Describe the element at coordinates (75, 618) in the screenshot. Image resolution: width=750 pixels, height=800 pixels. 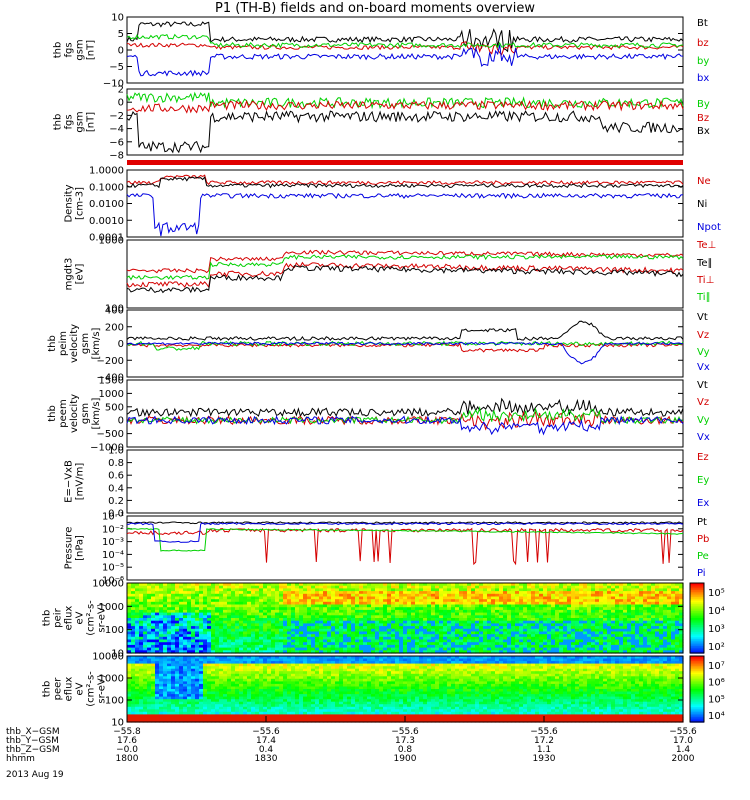
I see `y-axis-label: thbpeirefluxeV(cm²-s-sr-eV)` at that location.